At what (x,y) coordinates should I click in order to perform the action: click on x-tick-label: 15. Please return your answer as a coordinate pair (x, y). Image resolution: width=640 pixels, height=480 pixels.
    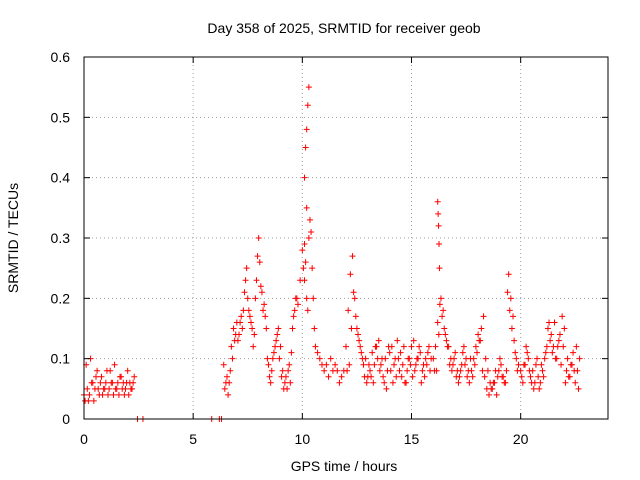
    Looking at the image, I should click on (412, 439).